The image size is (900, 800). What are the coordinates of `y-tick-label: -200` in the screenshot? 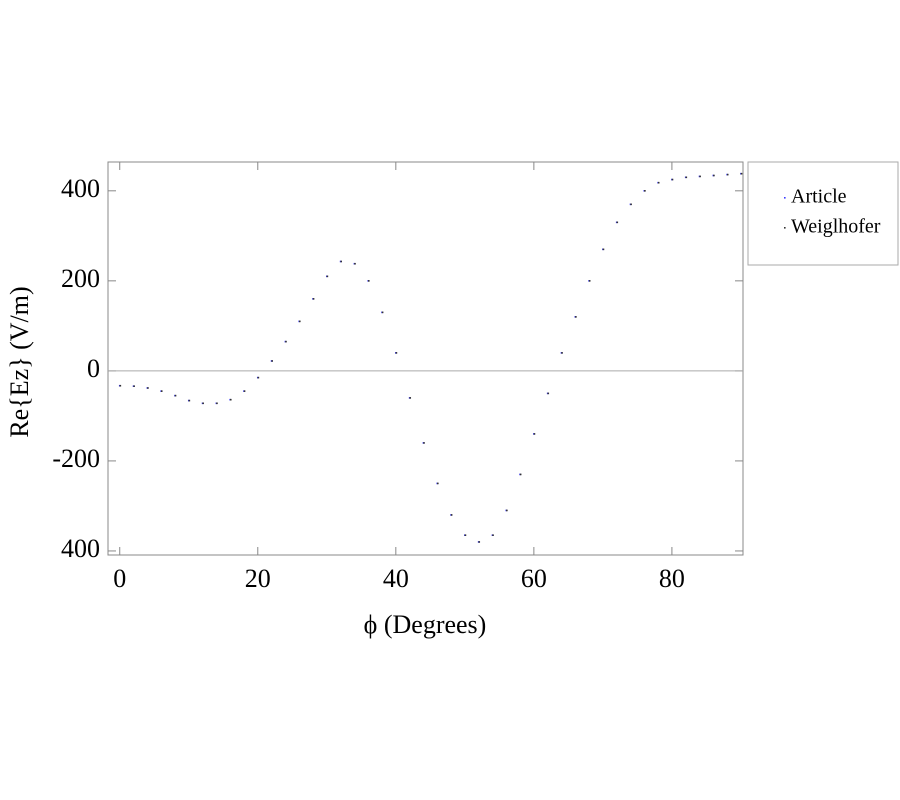 It's located at (76, 458).